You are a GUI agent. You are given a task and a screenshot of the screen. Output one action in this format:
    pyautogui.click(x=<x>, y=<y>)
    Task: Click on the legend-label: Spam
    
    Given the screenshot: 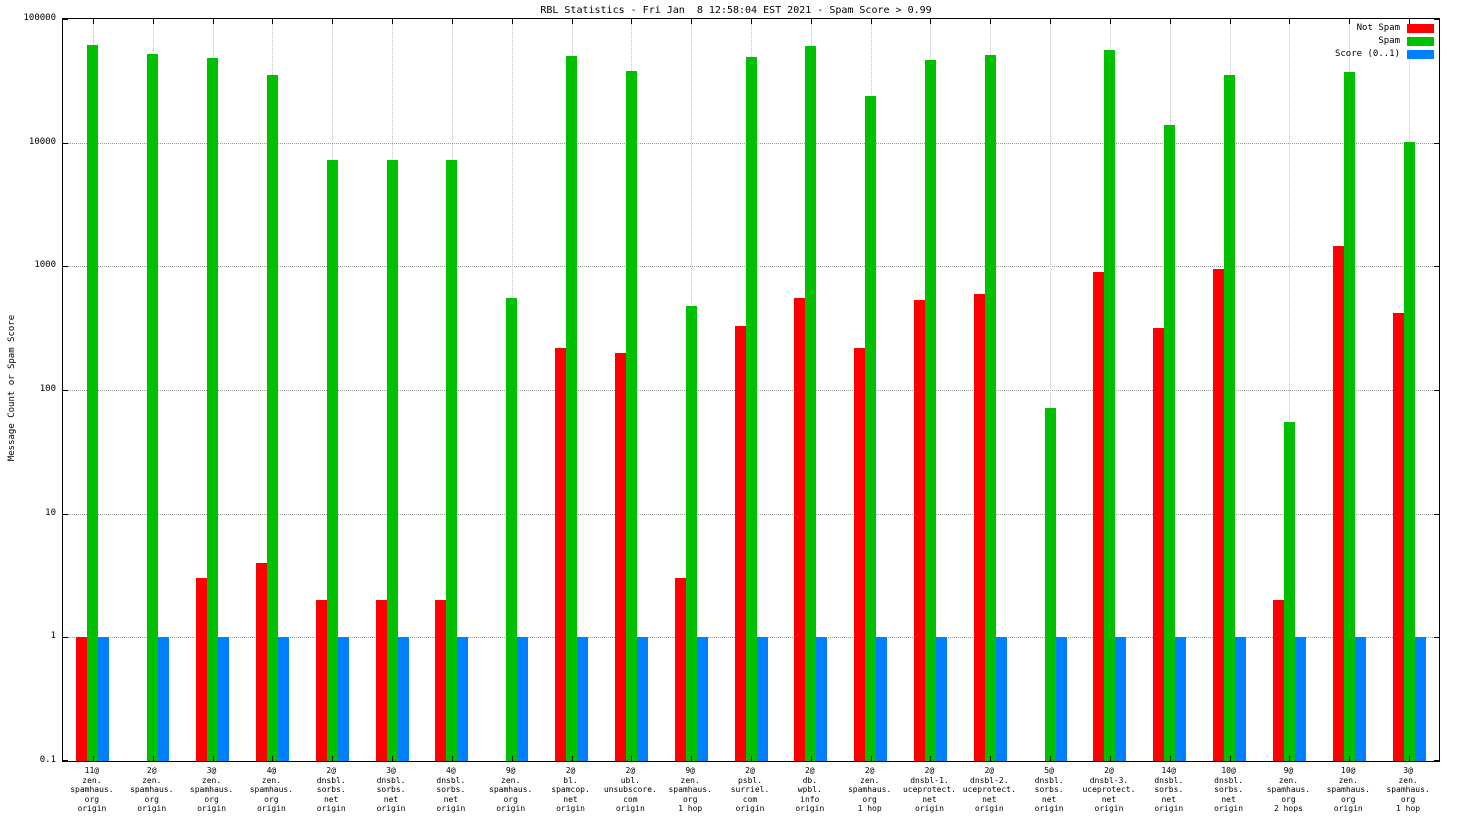 What is the action you would take?
    pyautogui.click(x=1389, y=41)
    